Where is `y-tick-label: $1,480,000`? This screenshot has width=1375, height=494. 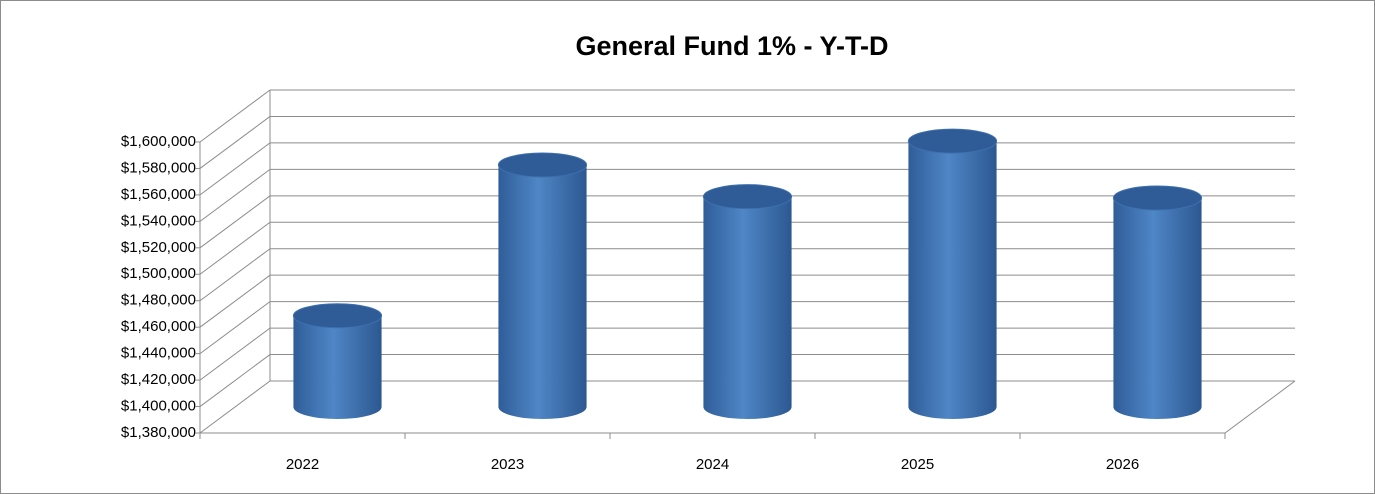
y-tick-label: $1,480,000 is located at coordinates (158, 300).